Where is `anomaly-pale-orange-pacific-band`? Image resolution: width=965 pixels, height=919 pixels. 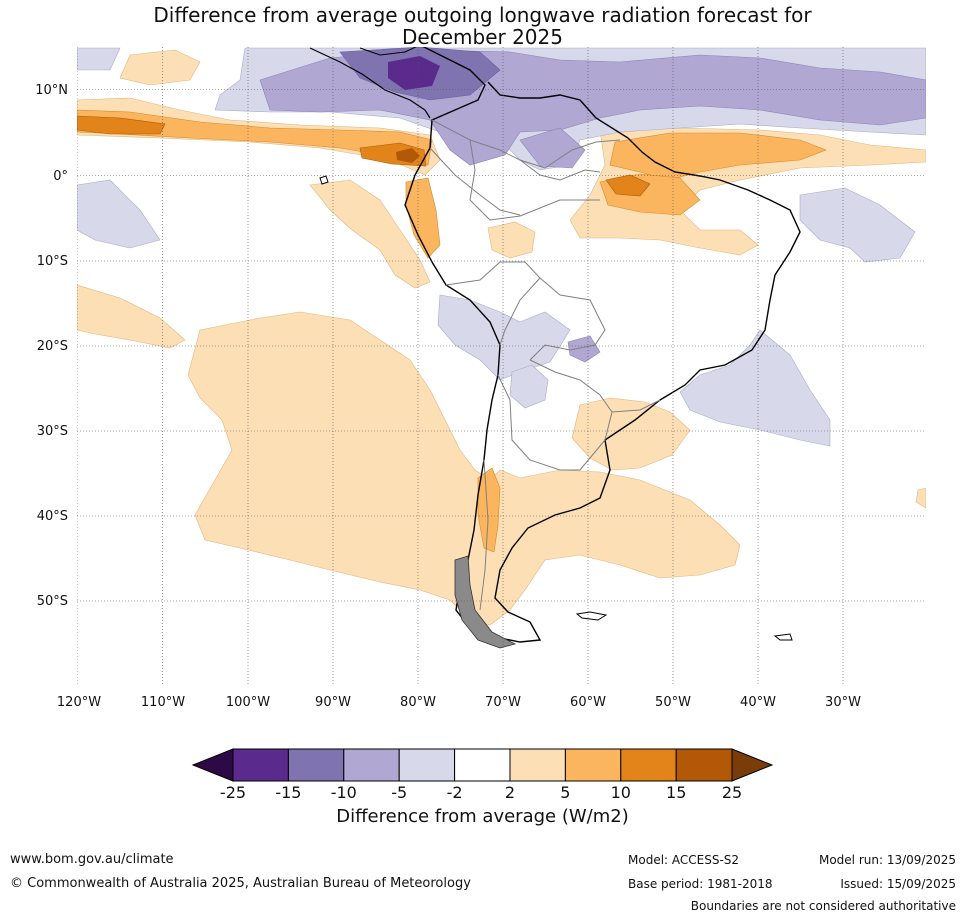
anomaly-pale-orange-pacific-band is located at coordinates (370, 234).